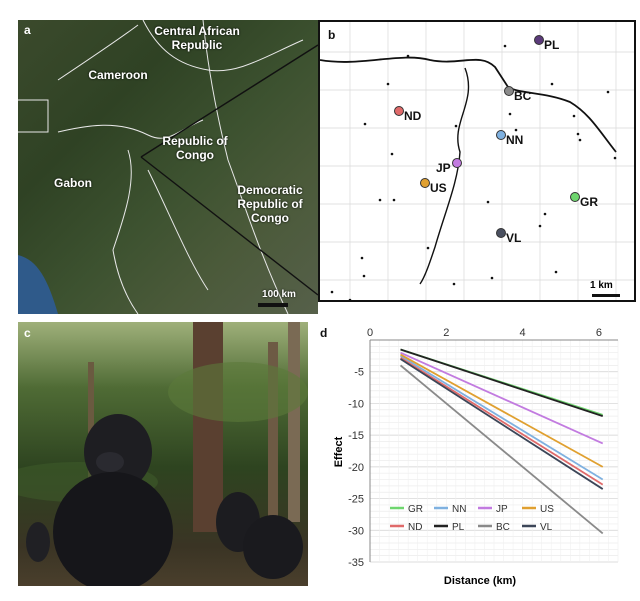 The height and width of the screenshot is (601, 640). I want to click on legend-label-nn: NN, so click(459, 509).